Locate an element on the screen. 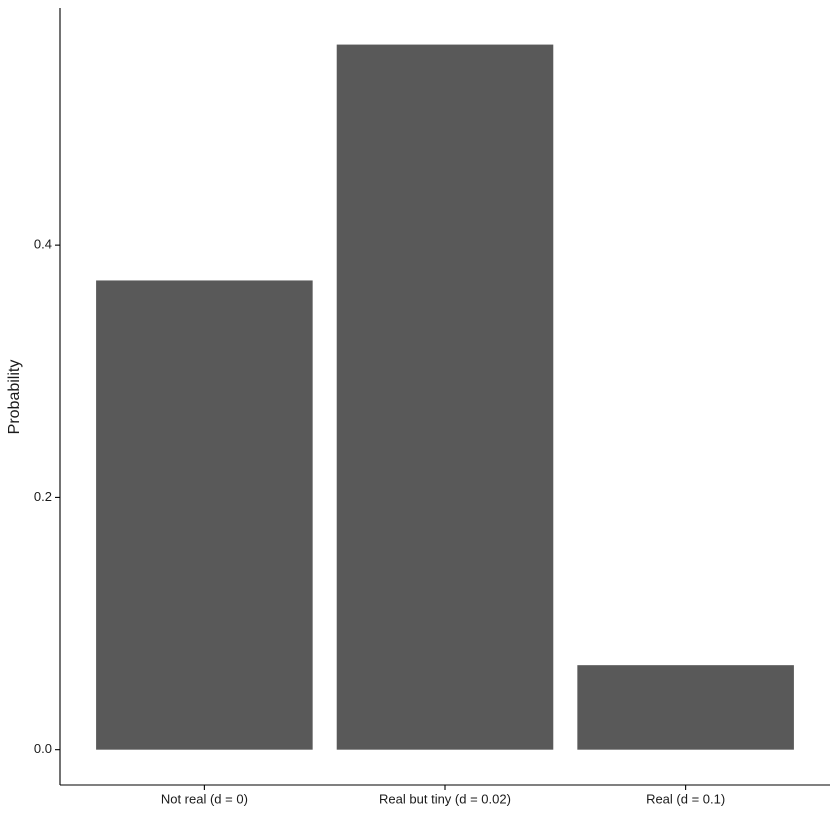 This screenshot has height=827, width=835. x-tick-label: Not real (d = 0) is located at coordinates (204, 798).